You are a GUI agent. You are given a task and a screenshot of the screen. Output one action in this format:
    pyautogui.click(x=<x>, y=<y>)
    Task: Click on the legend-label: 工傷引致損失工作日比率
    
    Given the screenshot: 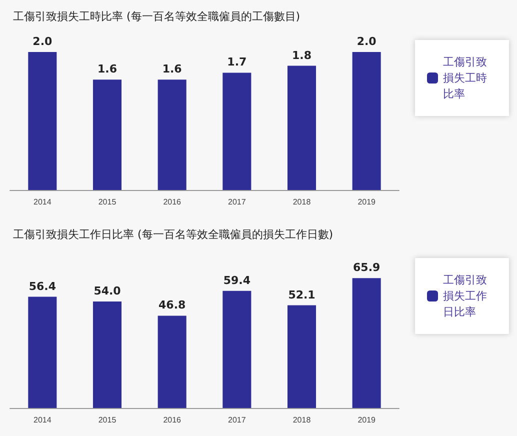 What is the action you would take?
    pyautogui.click(x=465, y=296)
    